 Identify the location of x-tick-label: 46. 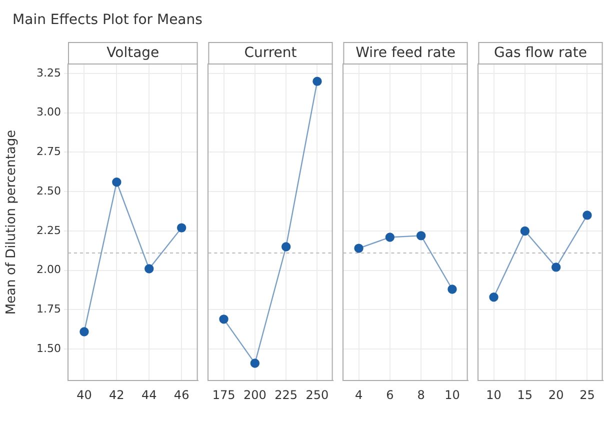
(182, 395).